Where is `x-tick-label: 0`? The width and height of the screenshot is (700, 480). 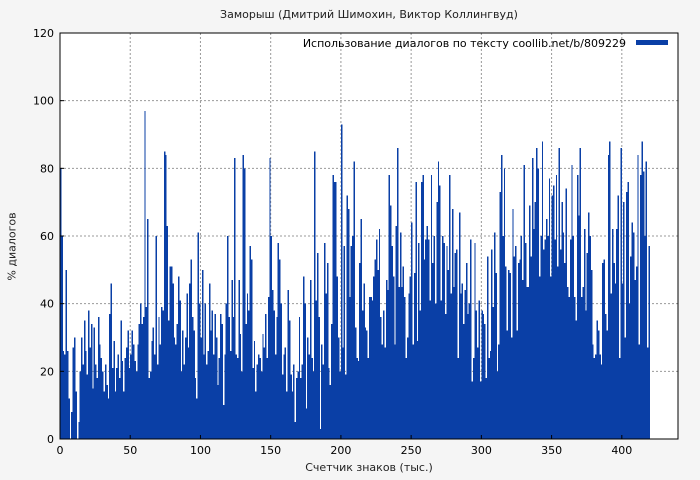 x-tick-label: 0 is located at coordinates (60, 450).